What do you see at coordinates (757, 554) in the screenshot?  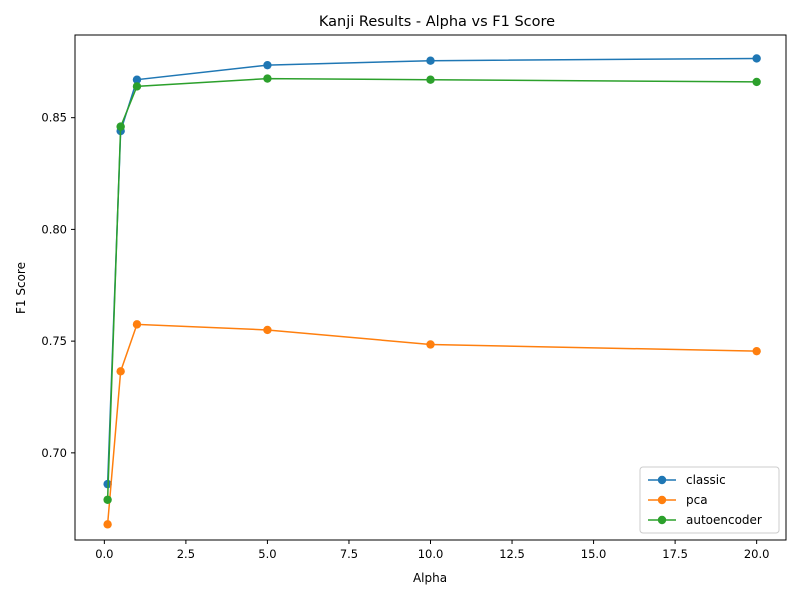 I see `x-tick-label: 20.0` at bounding box center [757, 554].